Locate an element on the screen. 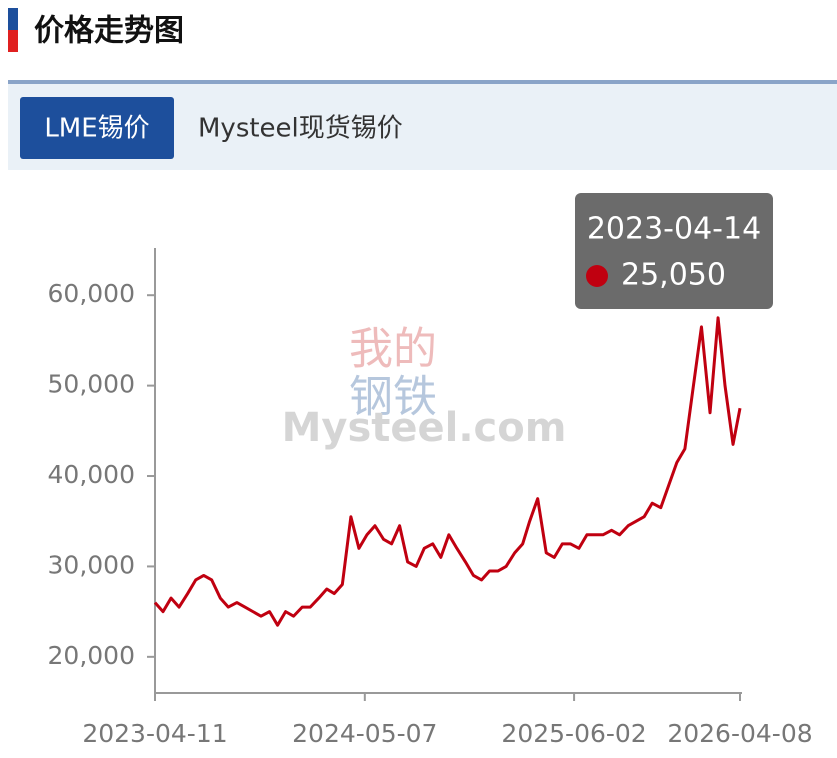  x-tick-label: 2024-05-07 is located at coordinates (364, 733).